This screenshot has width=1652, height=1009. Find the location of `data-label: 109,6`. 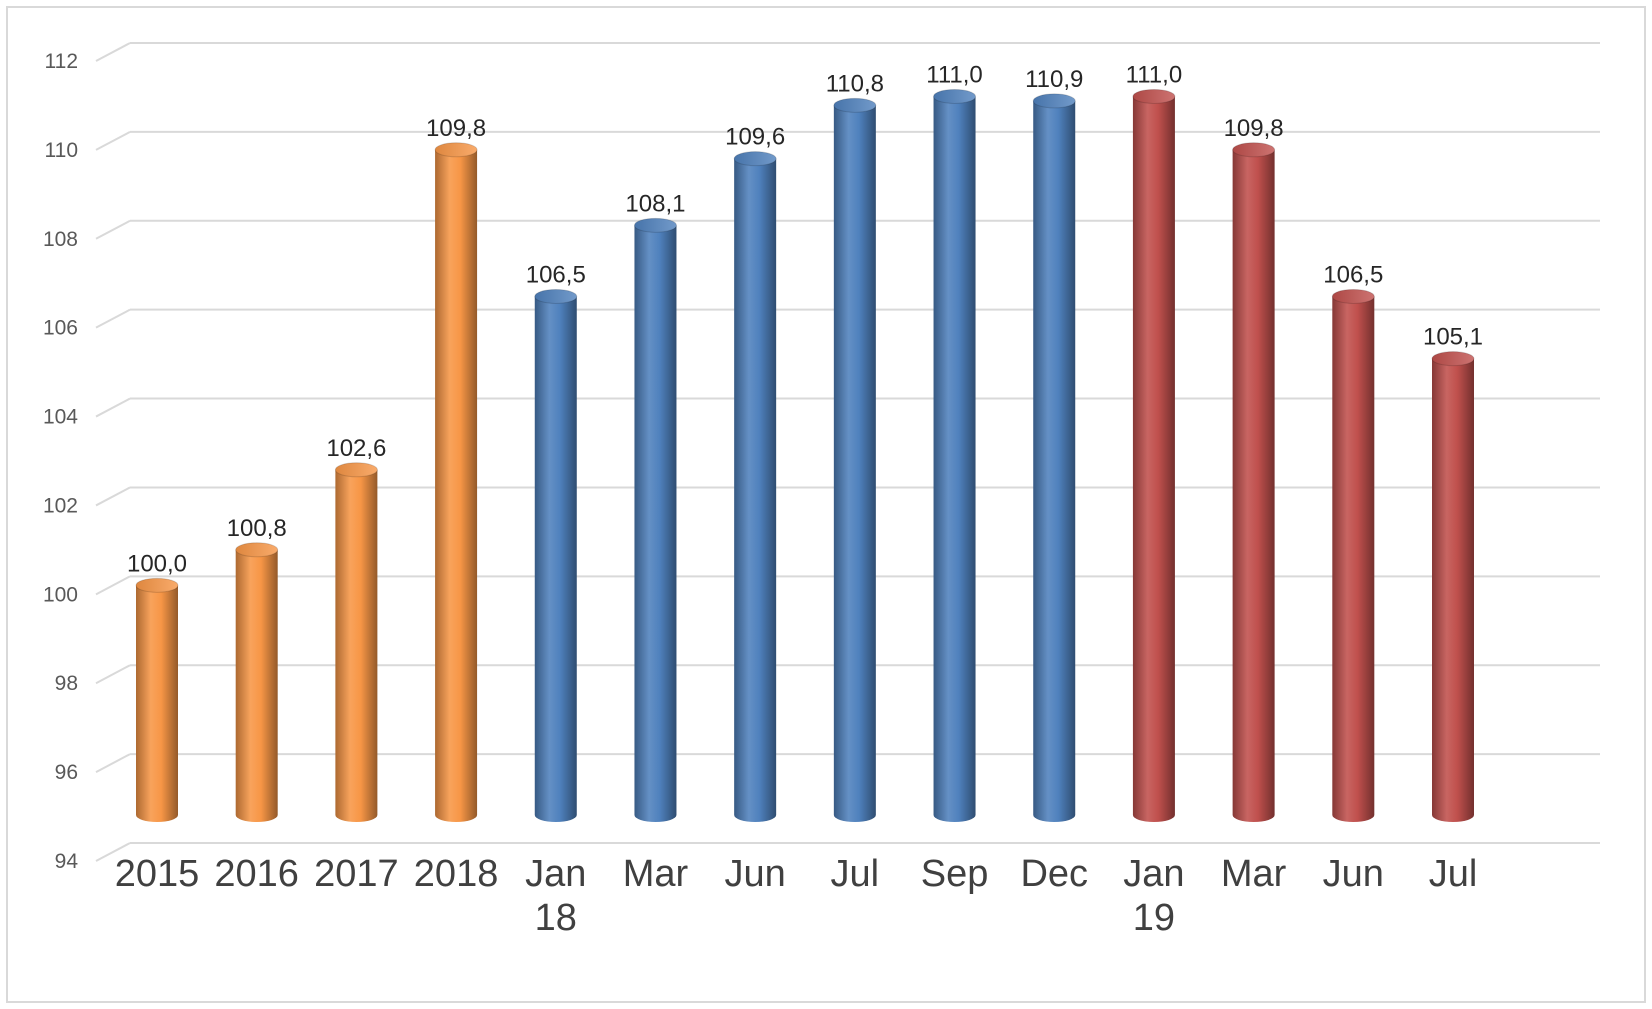

data-label: 109,6 is located at coordinates (755, 137).